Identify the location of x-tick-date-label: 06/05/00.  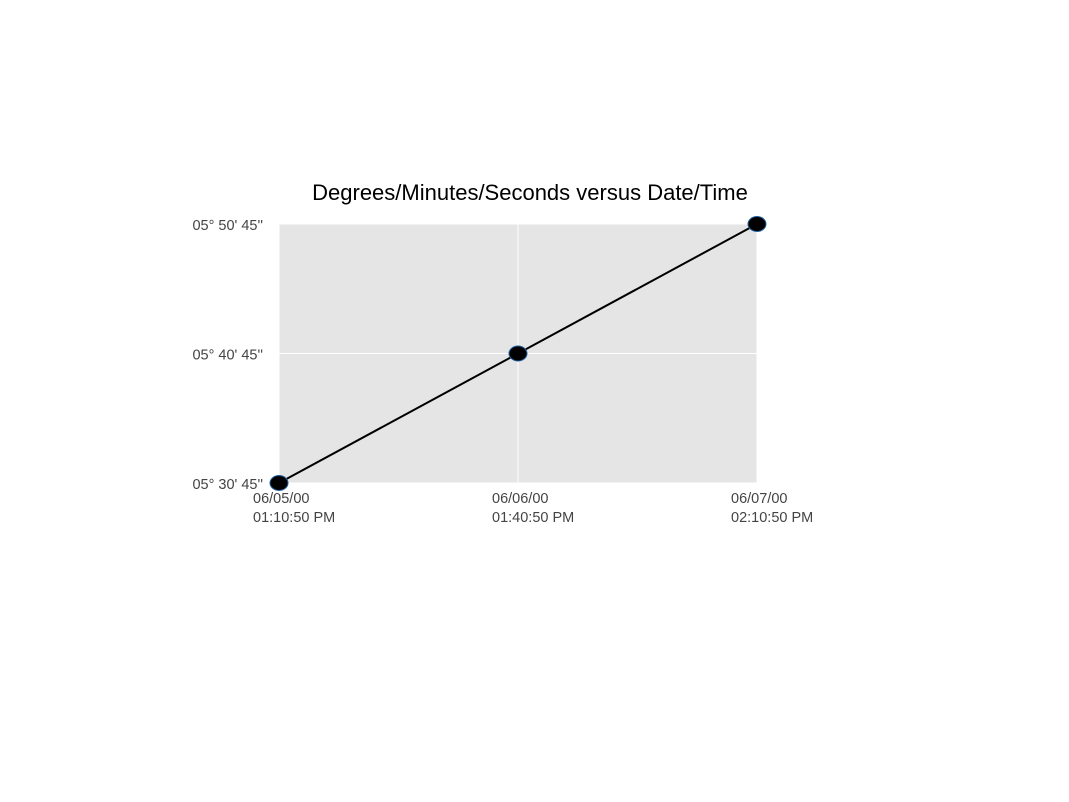
(281, 499).